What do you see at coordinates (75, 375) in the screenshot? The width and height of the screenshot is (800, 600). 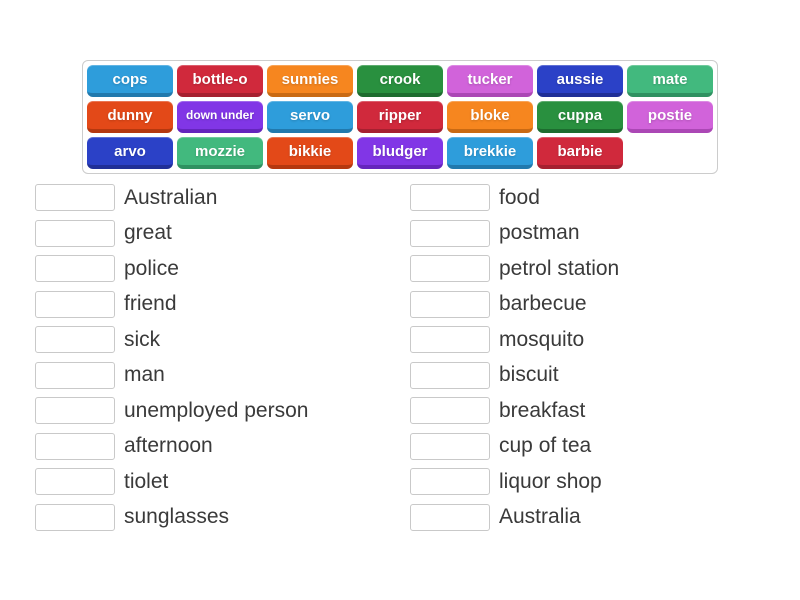 I see `answer-slot-man` at bounding box center [75, 375].